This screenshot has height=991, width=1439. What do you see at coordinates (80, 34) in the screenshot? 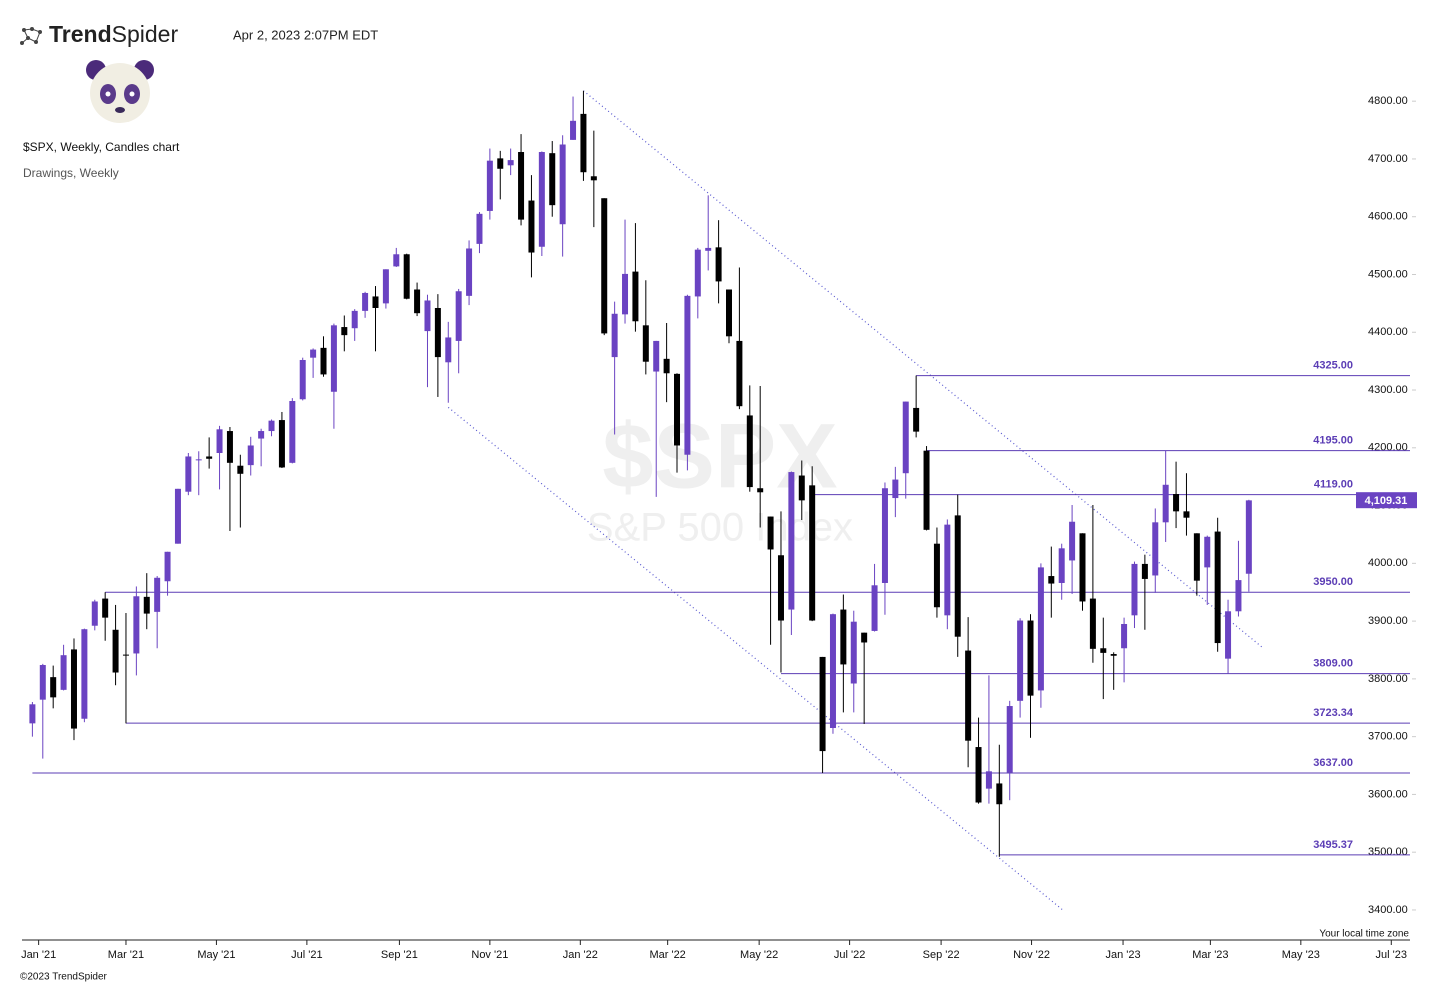
I see `brand-bold: Trend` at bounding box center [80, 34].